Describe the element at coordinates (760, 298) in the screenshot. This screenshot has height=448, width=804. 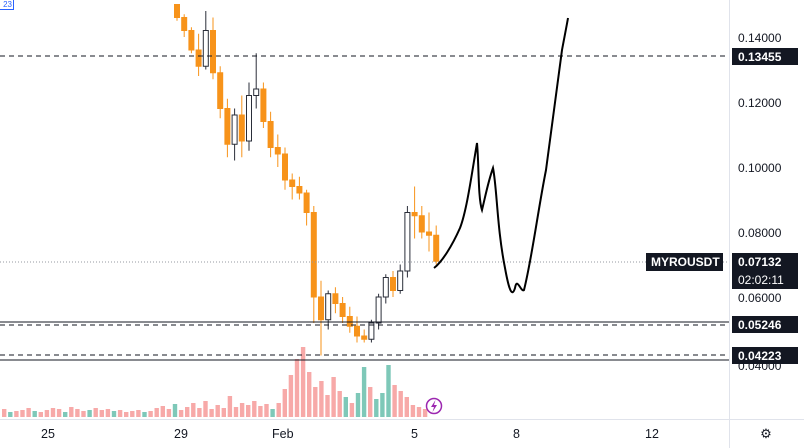
I see `price-tick: 0.06000` at that location.